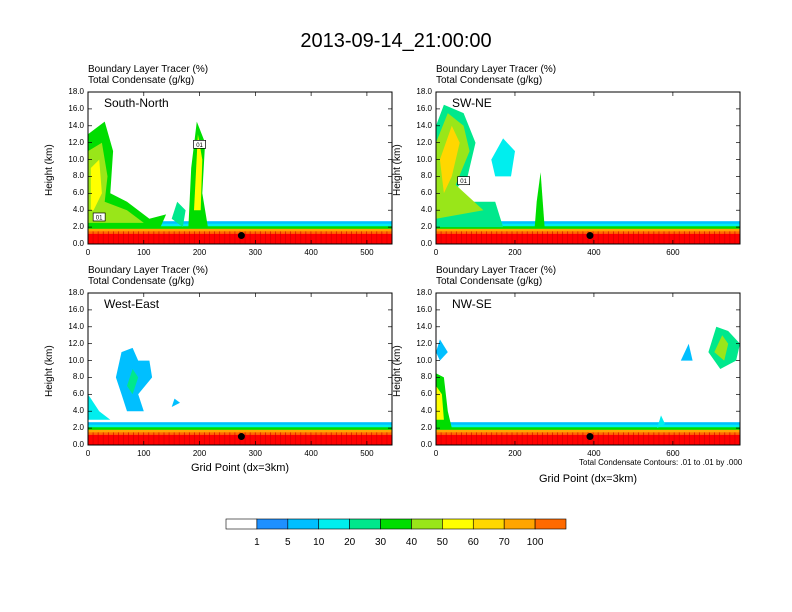  Describe the element at coordinates (473, 542) in the screenshot. I see `colorbar-label: 60` at that location.